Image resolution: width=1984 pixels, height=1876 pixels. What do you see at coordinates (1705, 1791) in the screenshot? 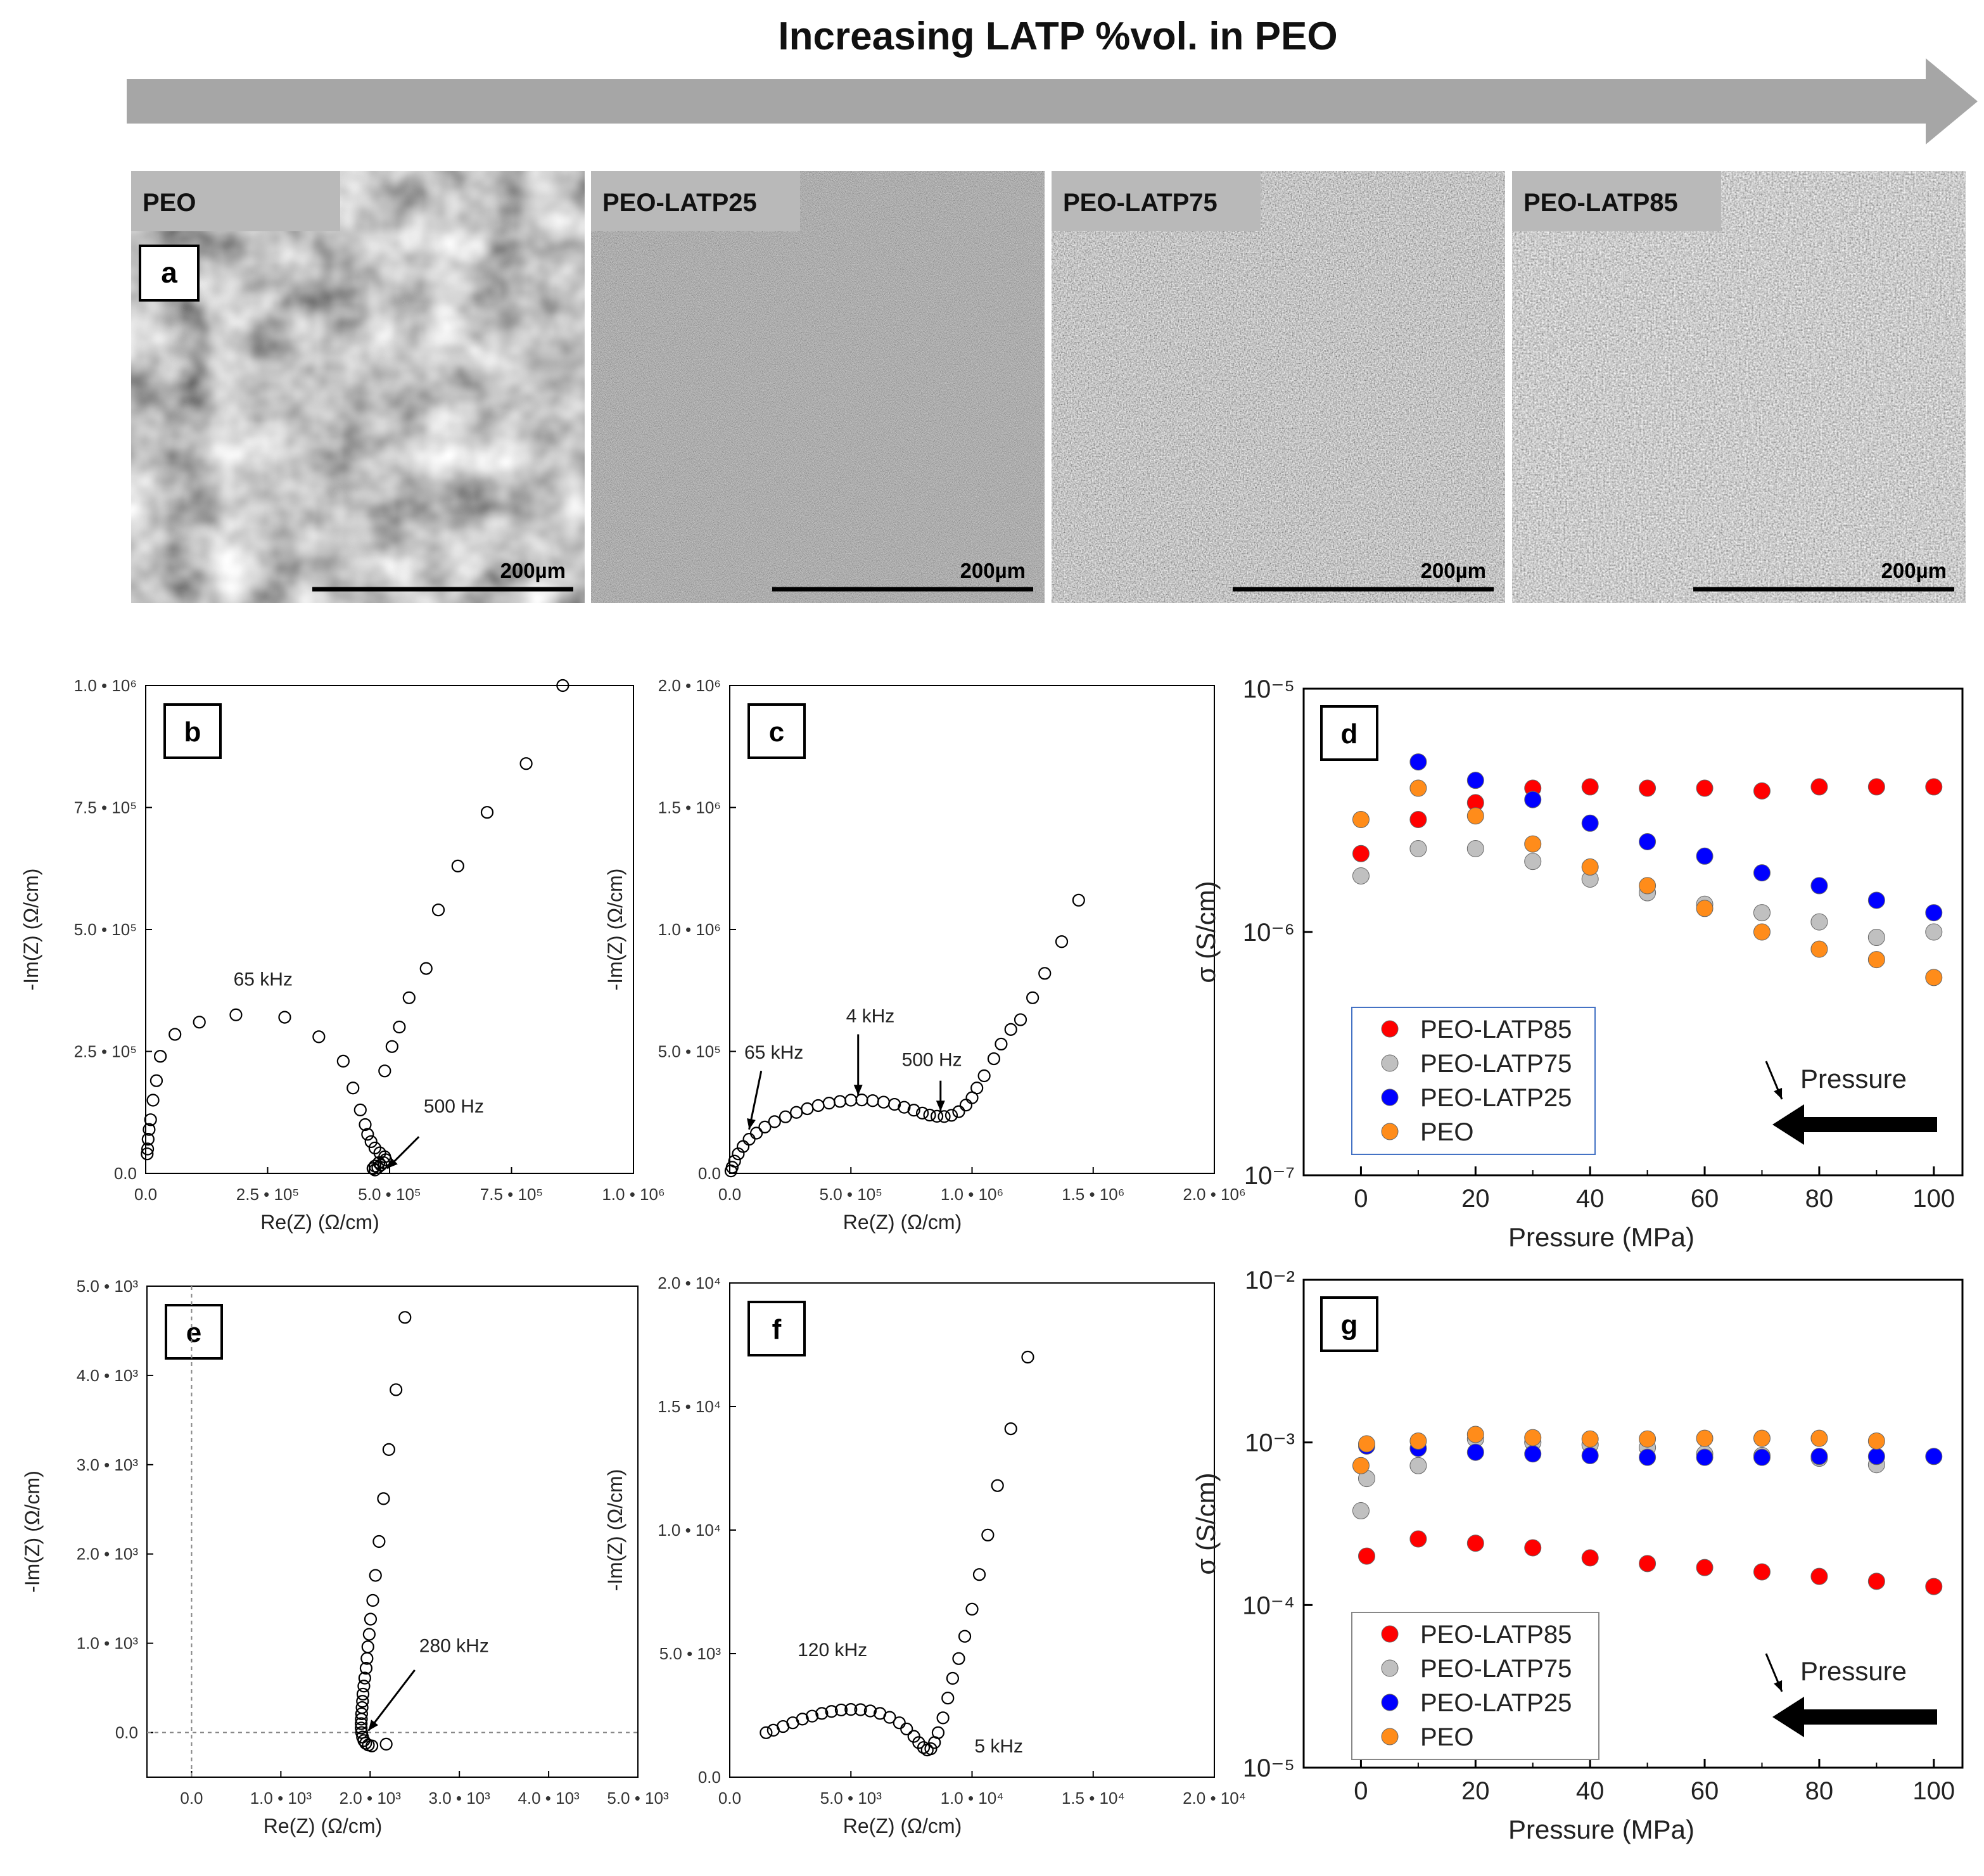
I see `x-tick-label: 60` at bounding box center [1705, 1791].